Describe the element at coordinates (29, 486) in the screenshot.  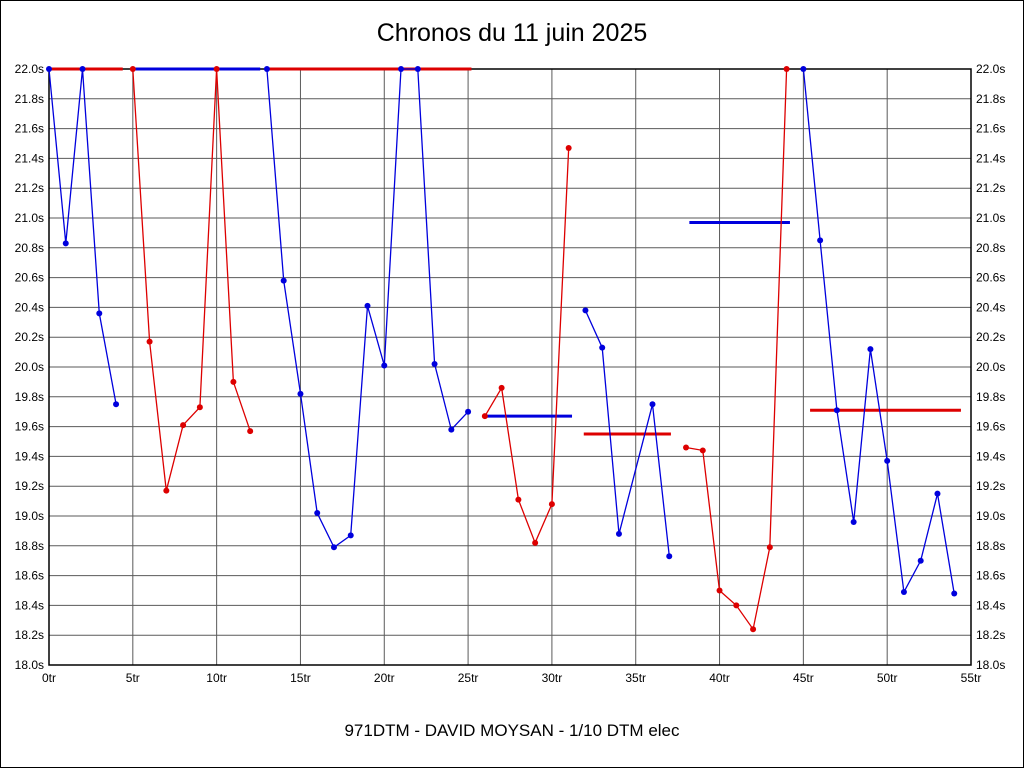
I see `y-tick-label-left: 19.2s` at that location.